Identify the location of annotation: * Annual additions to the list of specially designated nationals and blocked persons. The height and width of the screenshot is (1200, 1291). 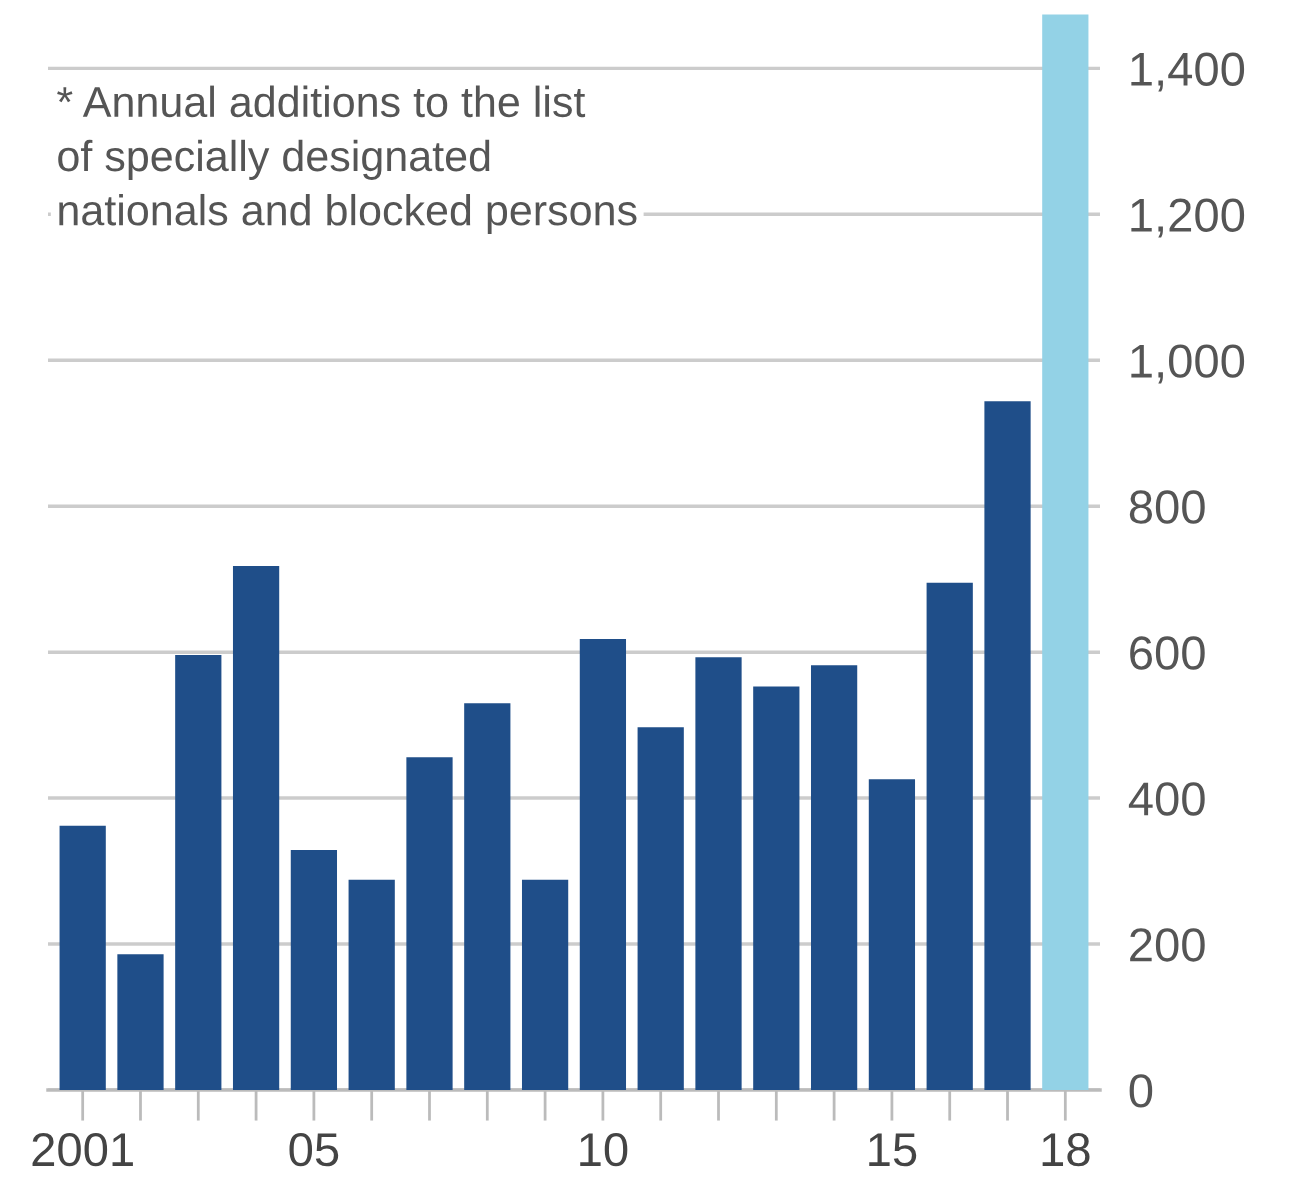
(347, 160).